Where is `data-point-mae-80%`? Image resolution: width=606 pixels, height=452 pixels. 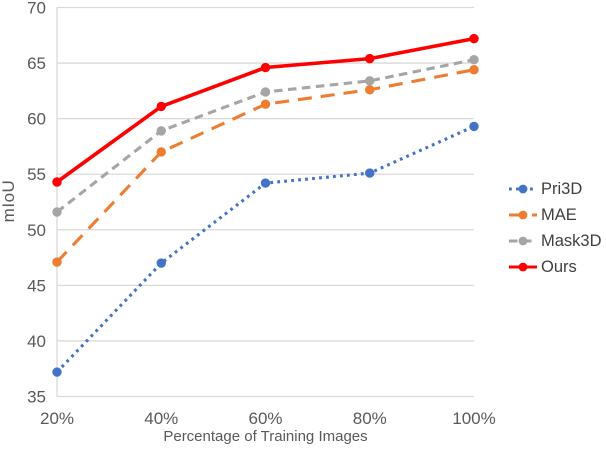 data-point-mae-80% is located at coordinates (370, 90).